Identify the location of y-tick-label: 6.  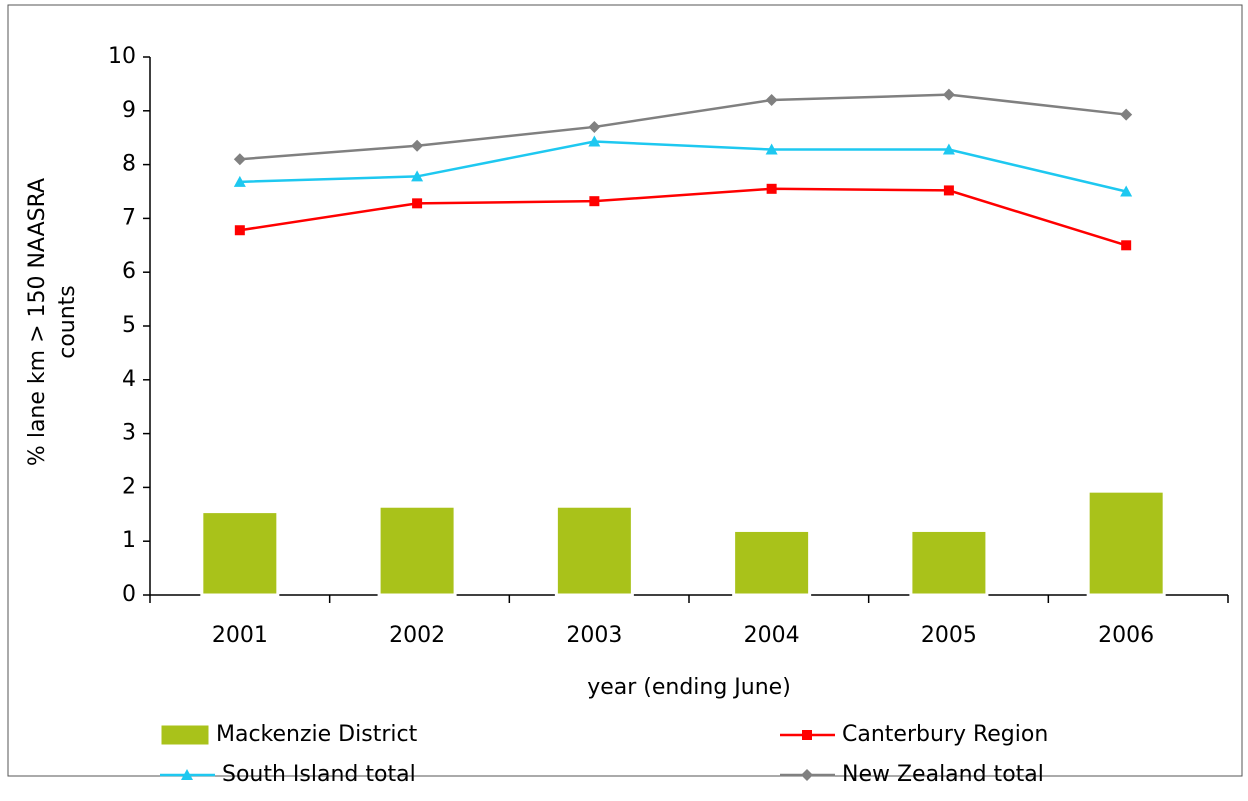
(129, 271).